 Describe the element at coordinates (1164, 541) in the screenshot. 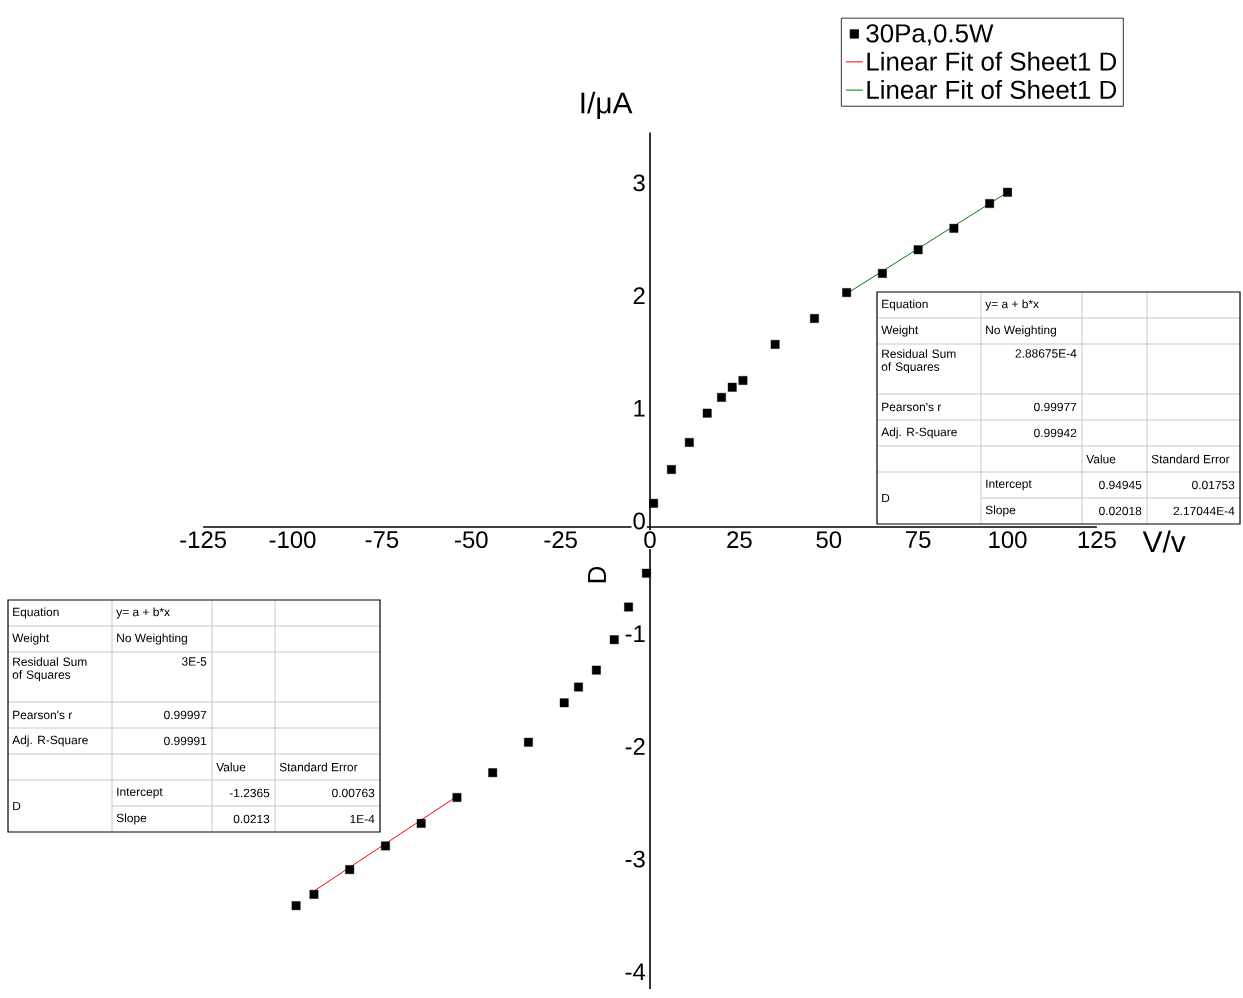

I see `x-axis-title: V/v` at that location.